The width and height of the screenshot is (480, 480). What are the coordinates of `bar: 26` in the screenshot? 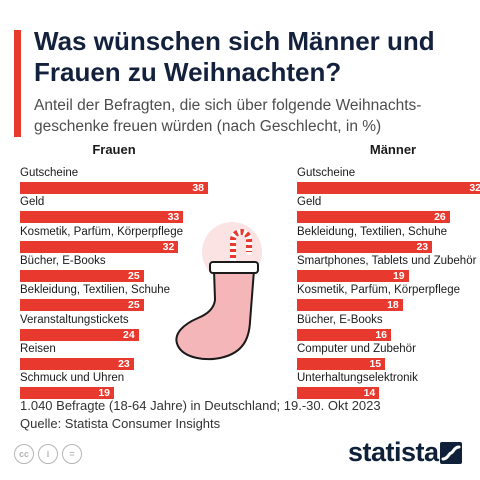 It's located at (373, 217).